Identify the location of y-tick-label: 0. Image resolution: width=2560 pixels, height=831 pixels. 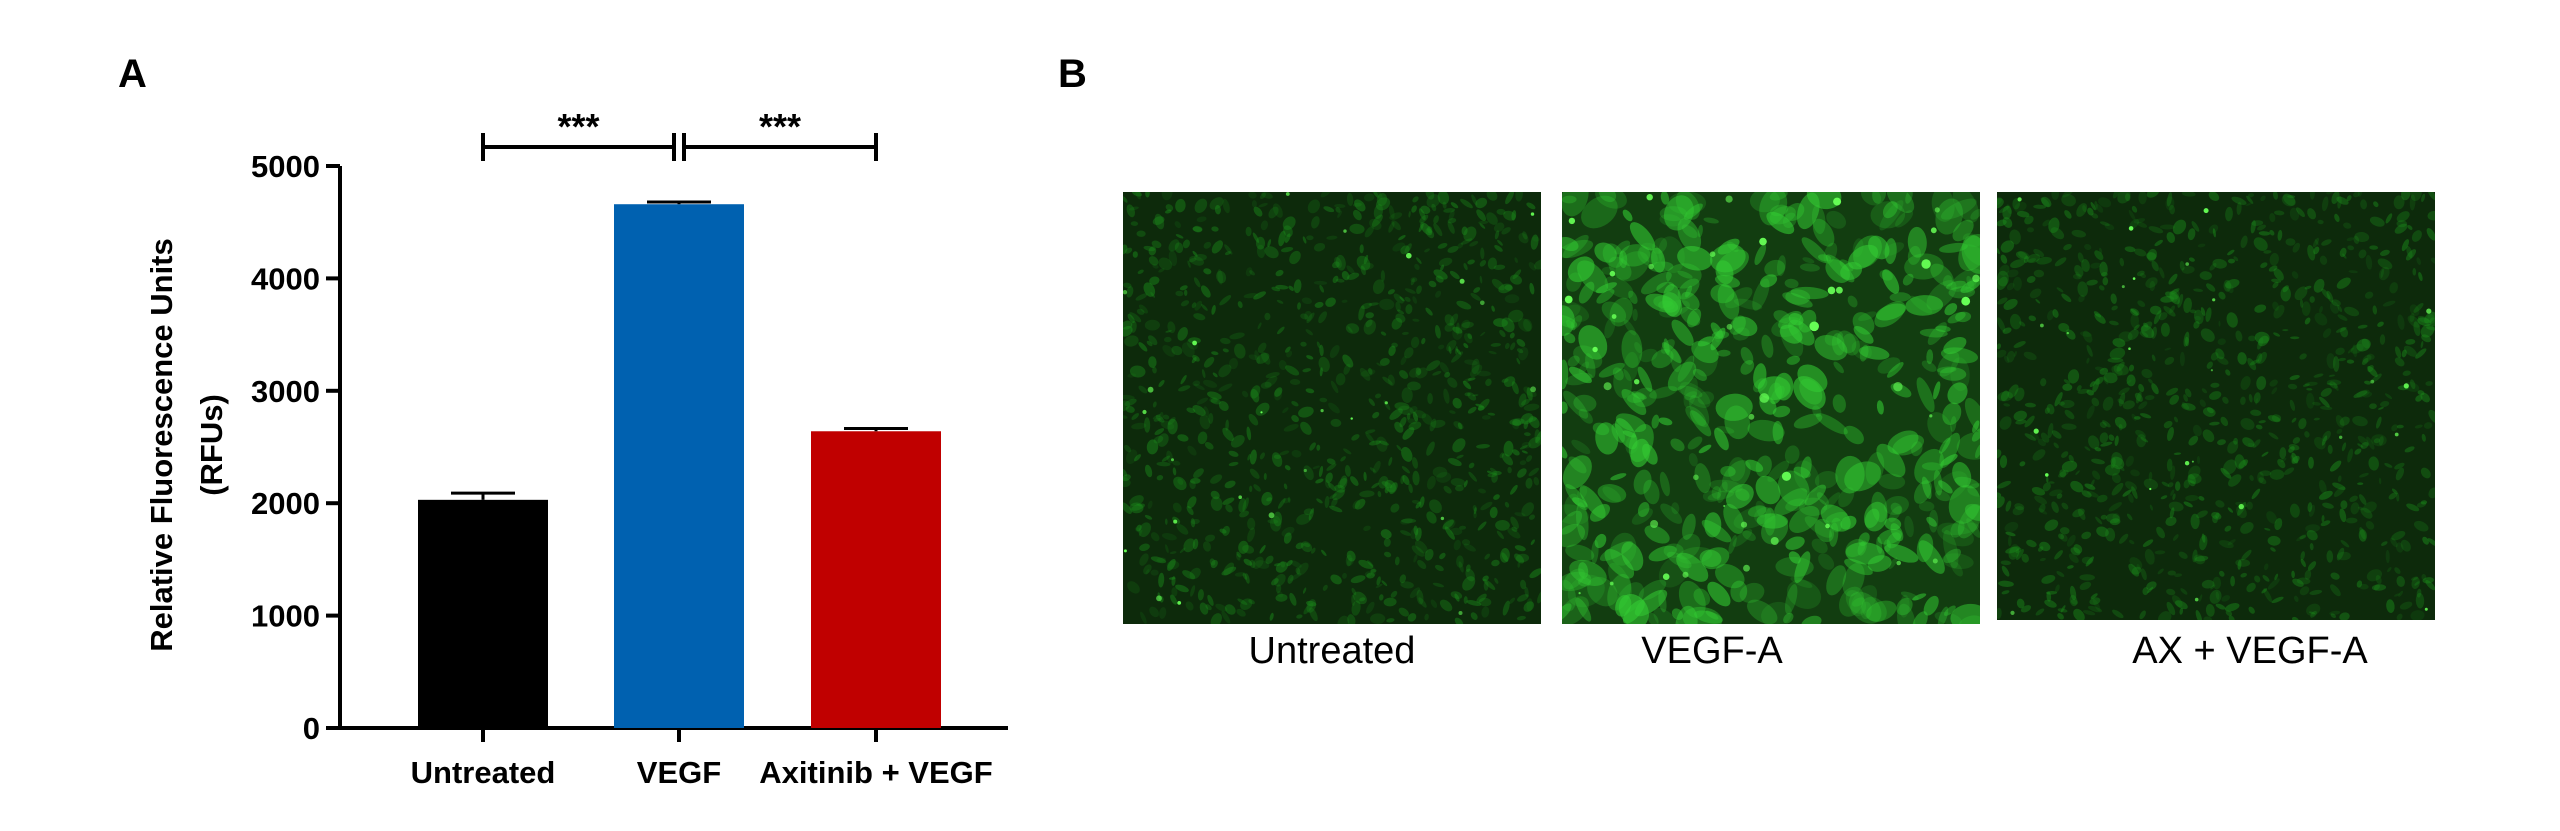
(311, 728).